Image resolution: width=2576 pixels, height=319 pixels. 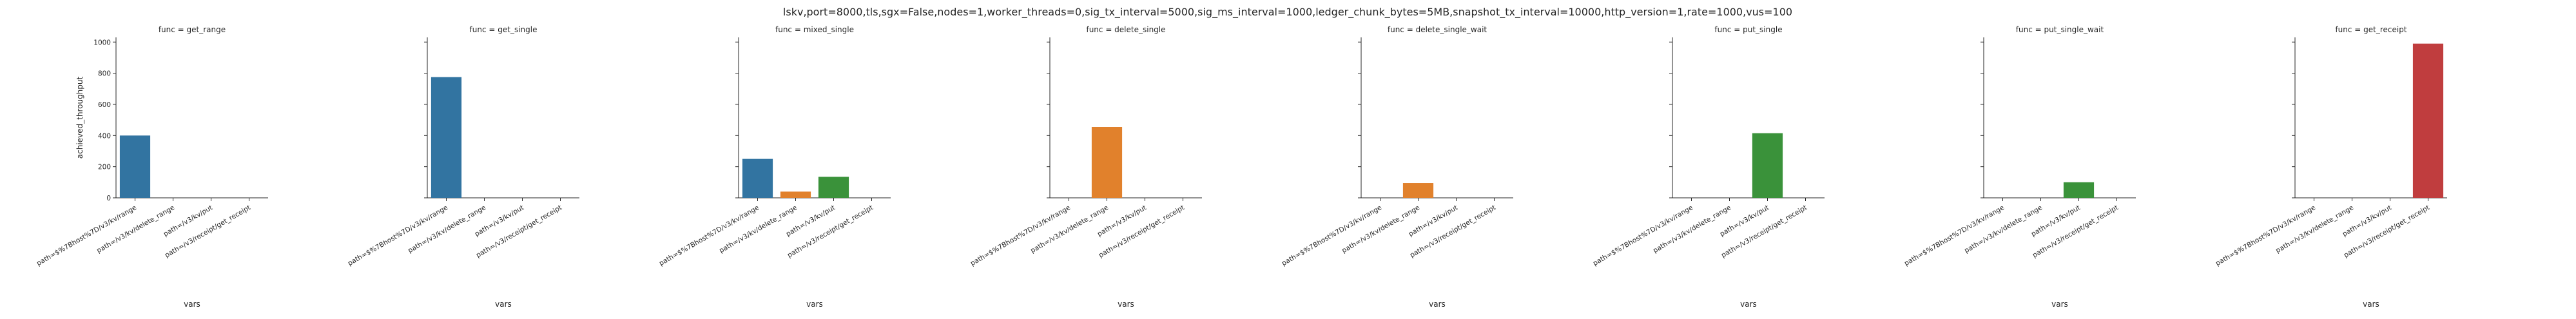 I want to click on panel-title: func = put_single_wait, so click(x=2060, y=29).